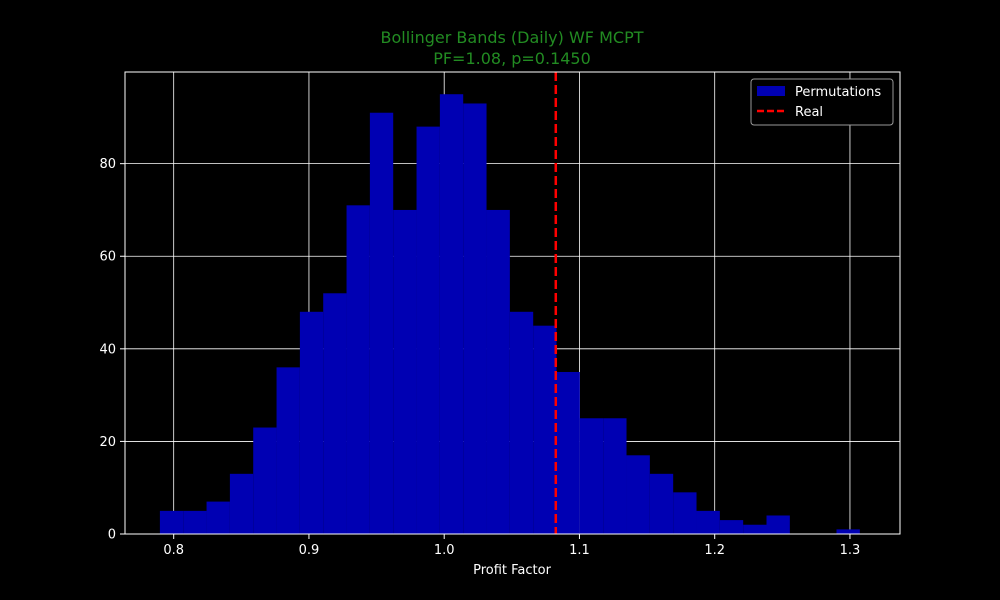 This screenshot has width=1000, height=600. Describe the element at coordinates (838, 92) in the screenshot. I see `legend-label-permutations: Permutations` at that location.